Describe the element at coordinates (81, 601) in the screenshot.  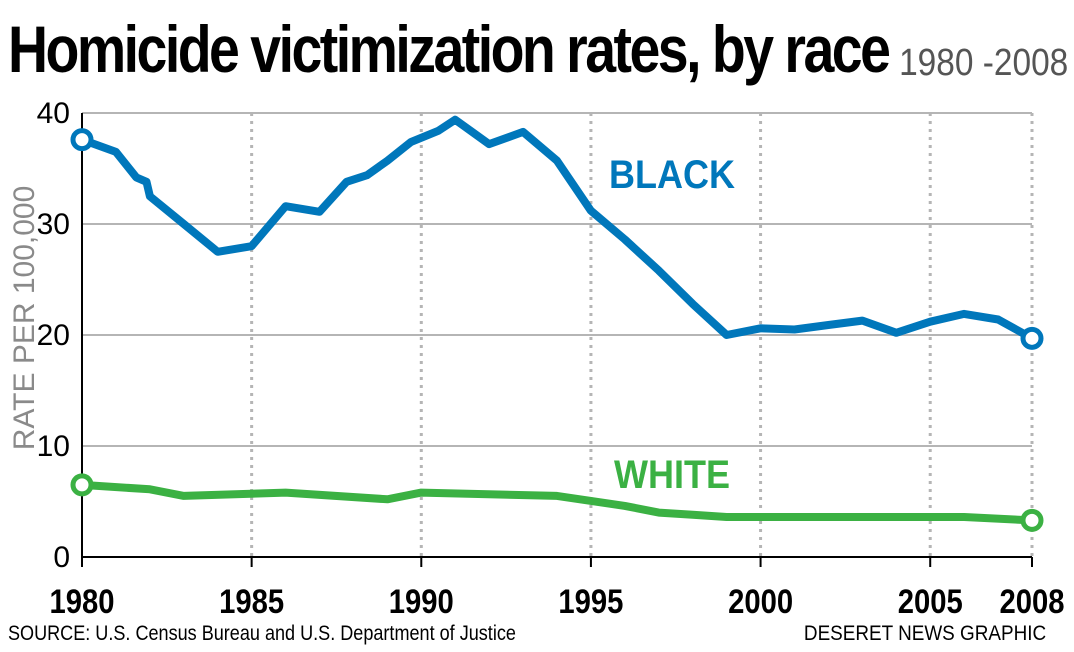
I see `x-tick-label: 1980` at that location.